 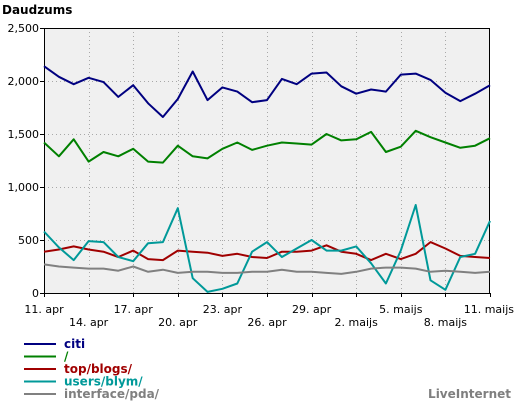 I want to click on x-tick-label: 8. maijs, so click(x=446, y=322).